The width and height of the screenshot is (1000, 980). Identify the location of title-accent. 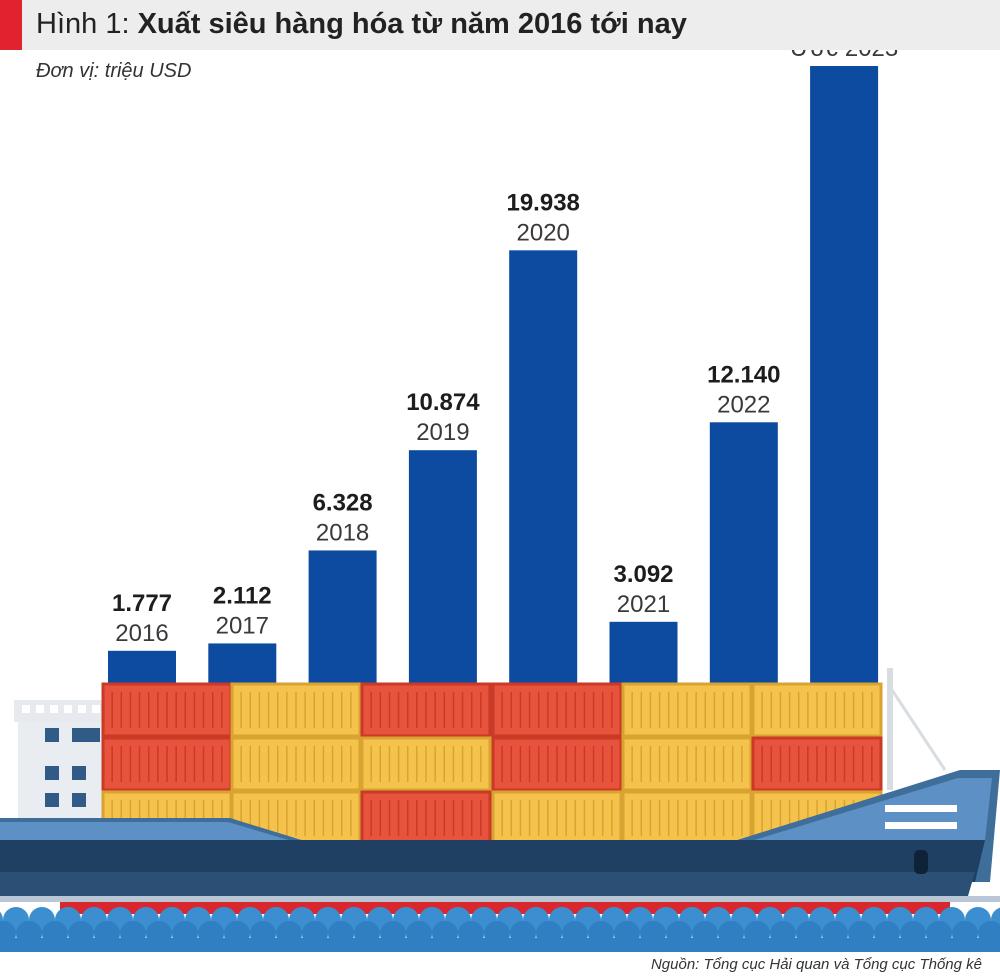
(11, 25).